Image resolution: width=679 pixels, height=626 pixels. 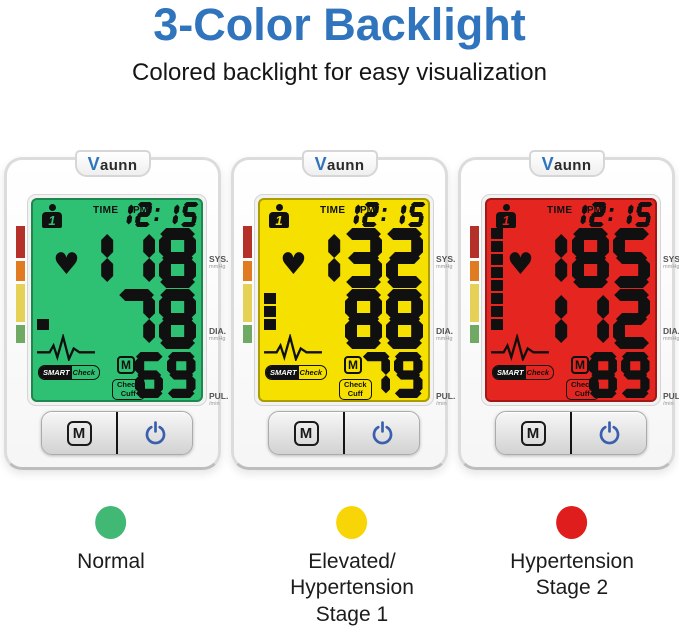 I want to click on legend-dot-green, so click(x=111, y=522).